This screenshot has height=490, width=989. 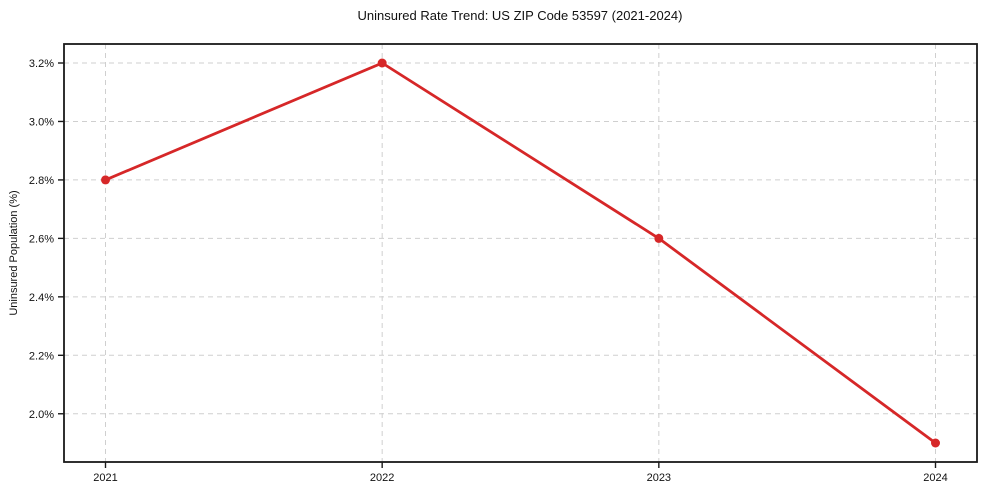 What do you see at coordinates (382, 478) in the screenshot?
I see `x-tick-label: 2022` at bounding box center [382, 478].